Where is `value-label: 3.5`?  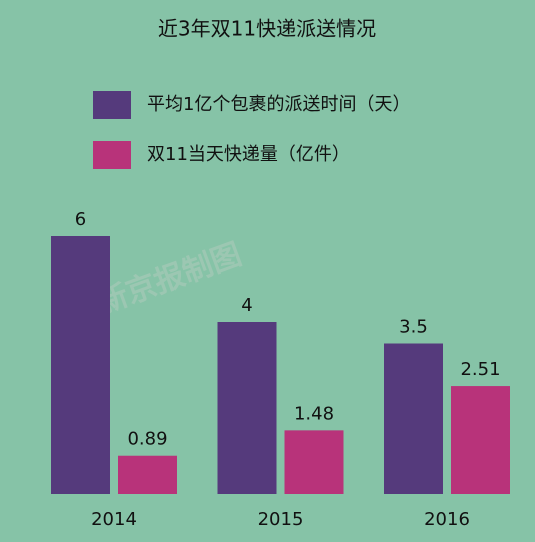
value-label: 3.5 is located at coordinates (413, 327).